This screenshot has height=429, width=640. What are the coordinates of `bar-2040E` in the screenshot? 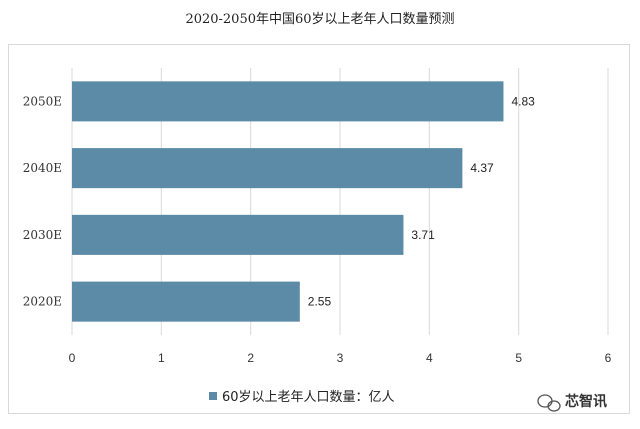 It's located at (267, 168).